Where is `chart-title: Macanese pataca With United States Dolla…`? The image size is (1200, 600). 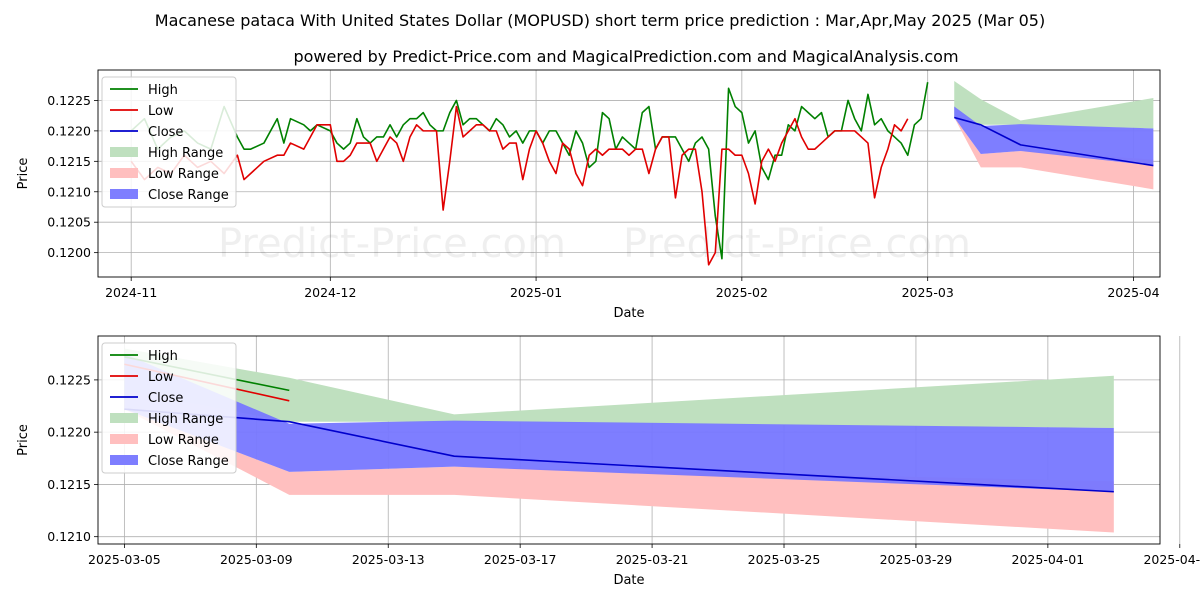
chart-title: Macanese pataca With United States Dolla… is located at coordinates (600, 20).